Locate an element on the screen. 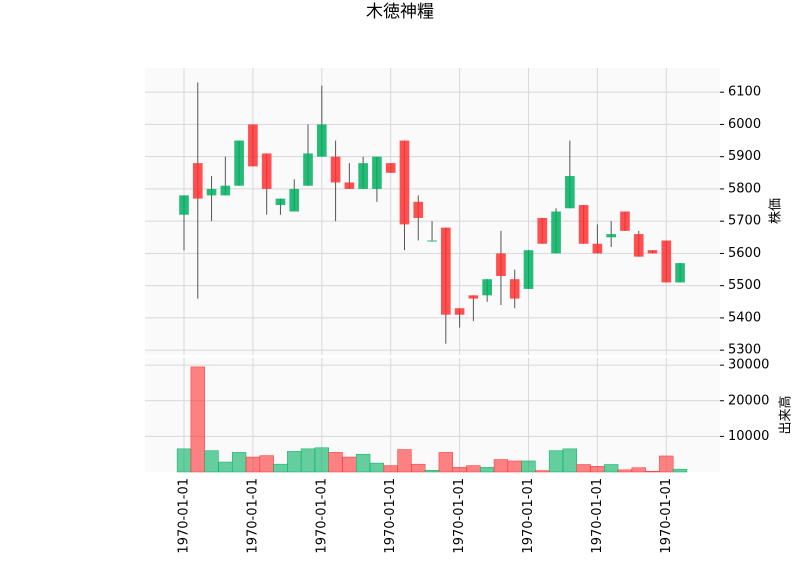 Image resolution: width=800 pixels, height=579 pixels. y-tick-label: 5500 is located at coordinates (744, 285).